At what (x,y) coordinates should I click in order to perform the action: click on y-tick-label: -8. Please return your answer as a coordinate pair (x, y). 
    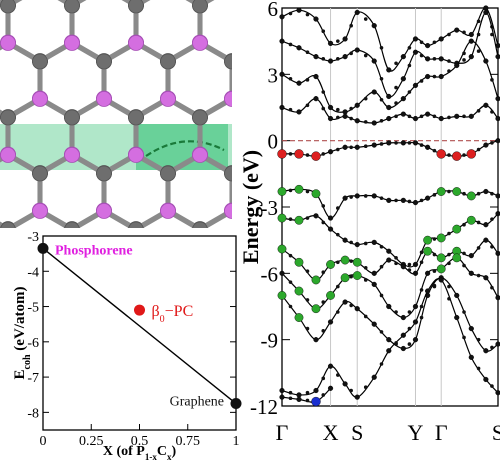
    Looking at the image, I should click on (33, 413).